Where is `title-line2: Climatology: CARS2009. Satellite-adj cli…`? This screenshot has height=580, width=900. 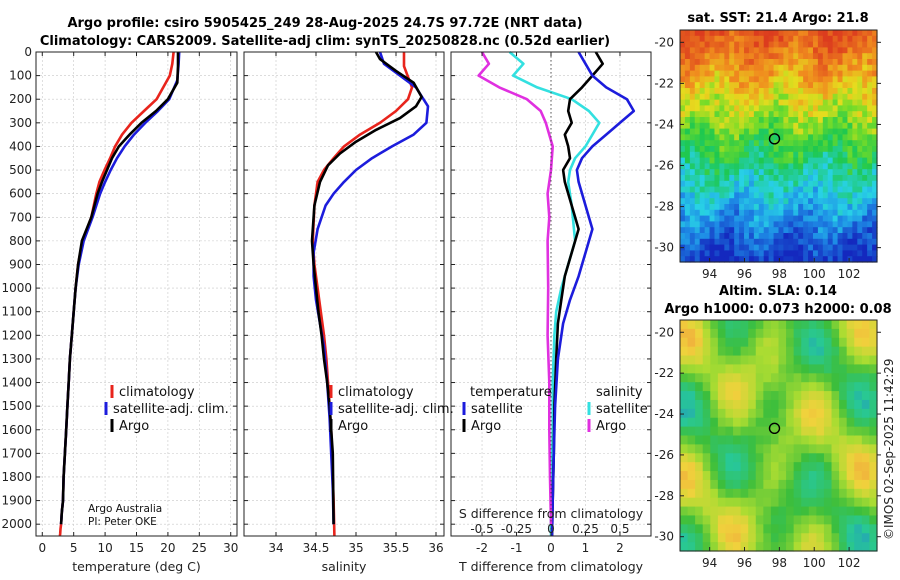 title-line2: Climatology: CARS2009. Satellite-adj cli… is located at coordinates (325, 41).